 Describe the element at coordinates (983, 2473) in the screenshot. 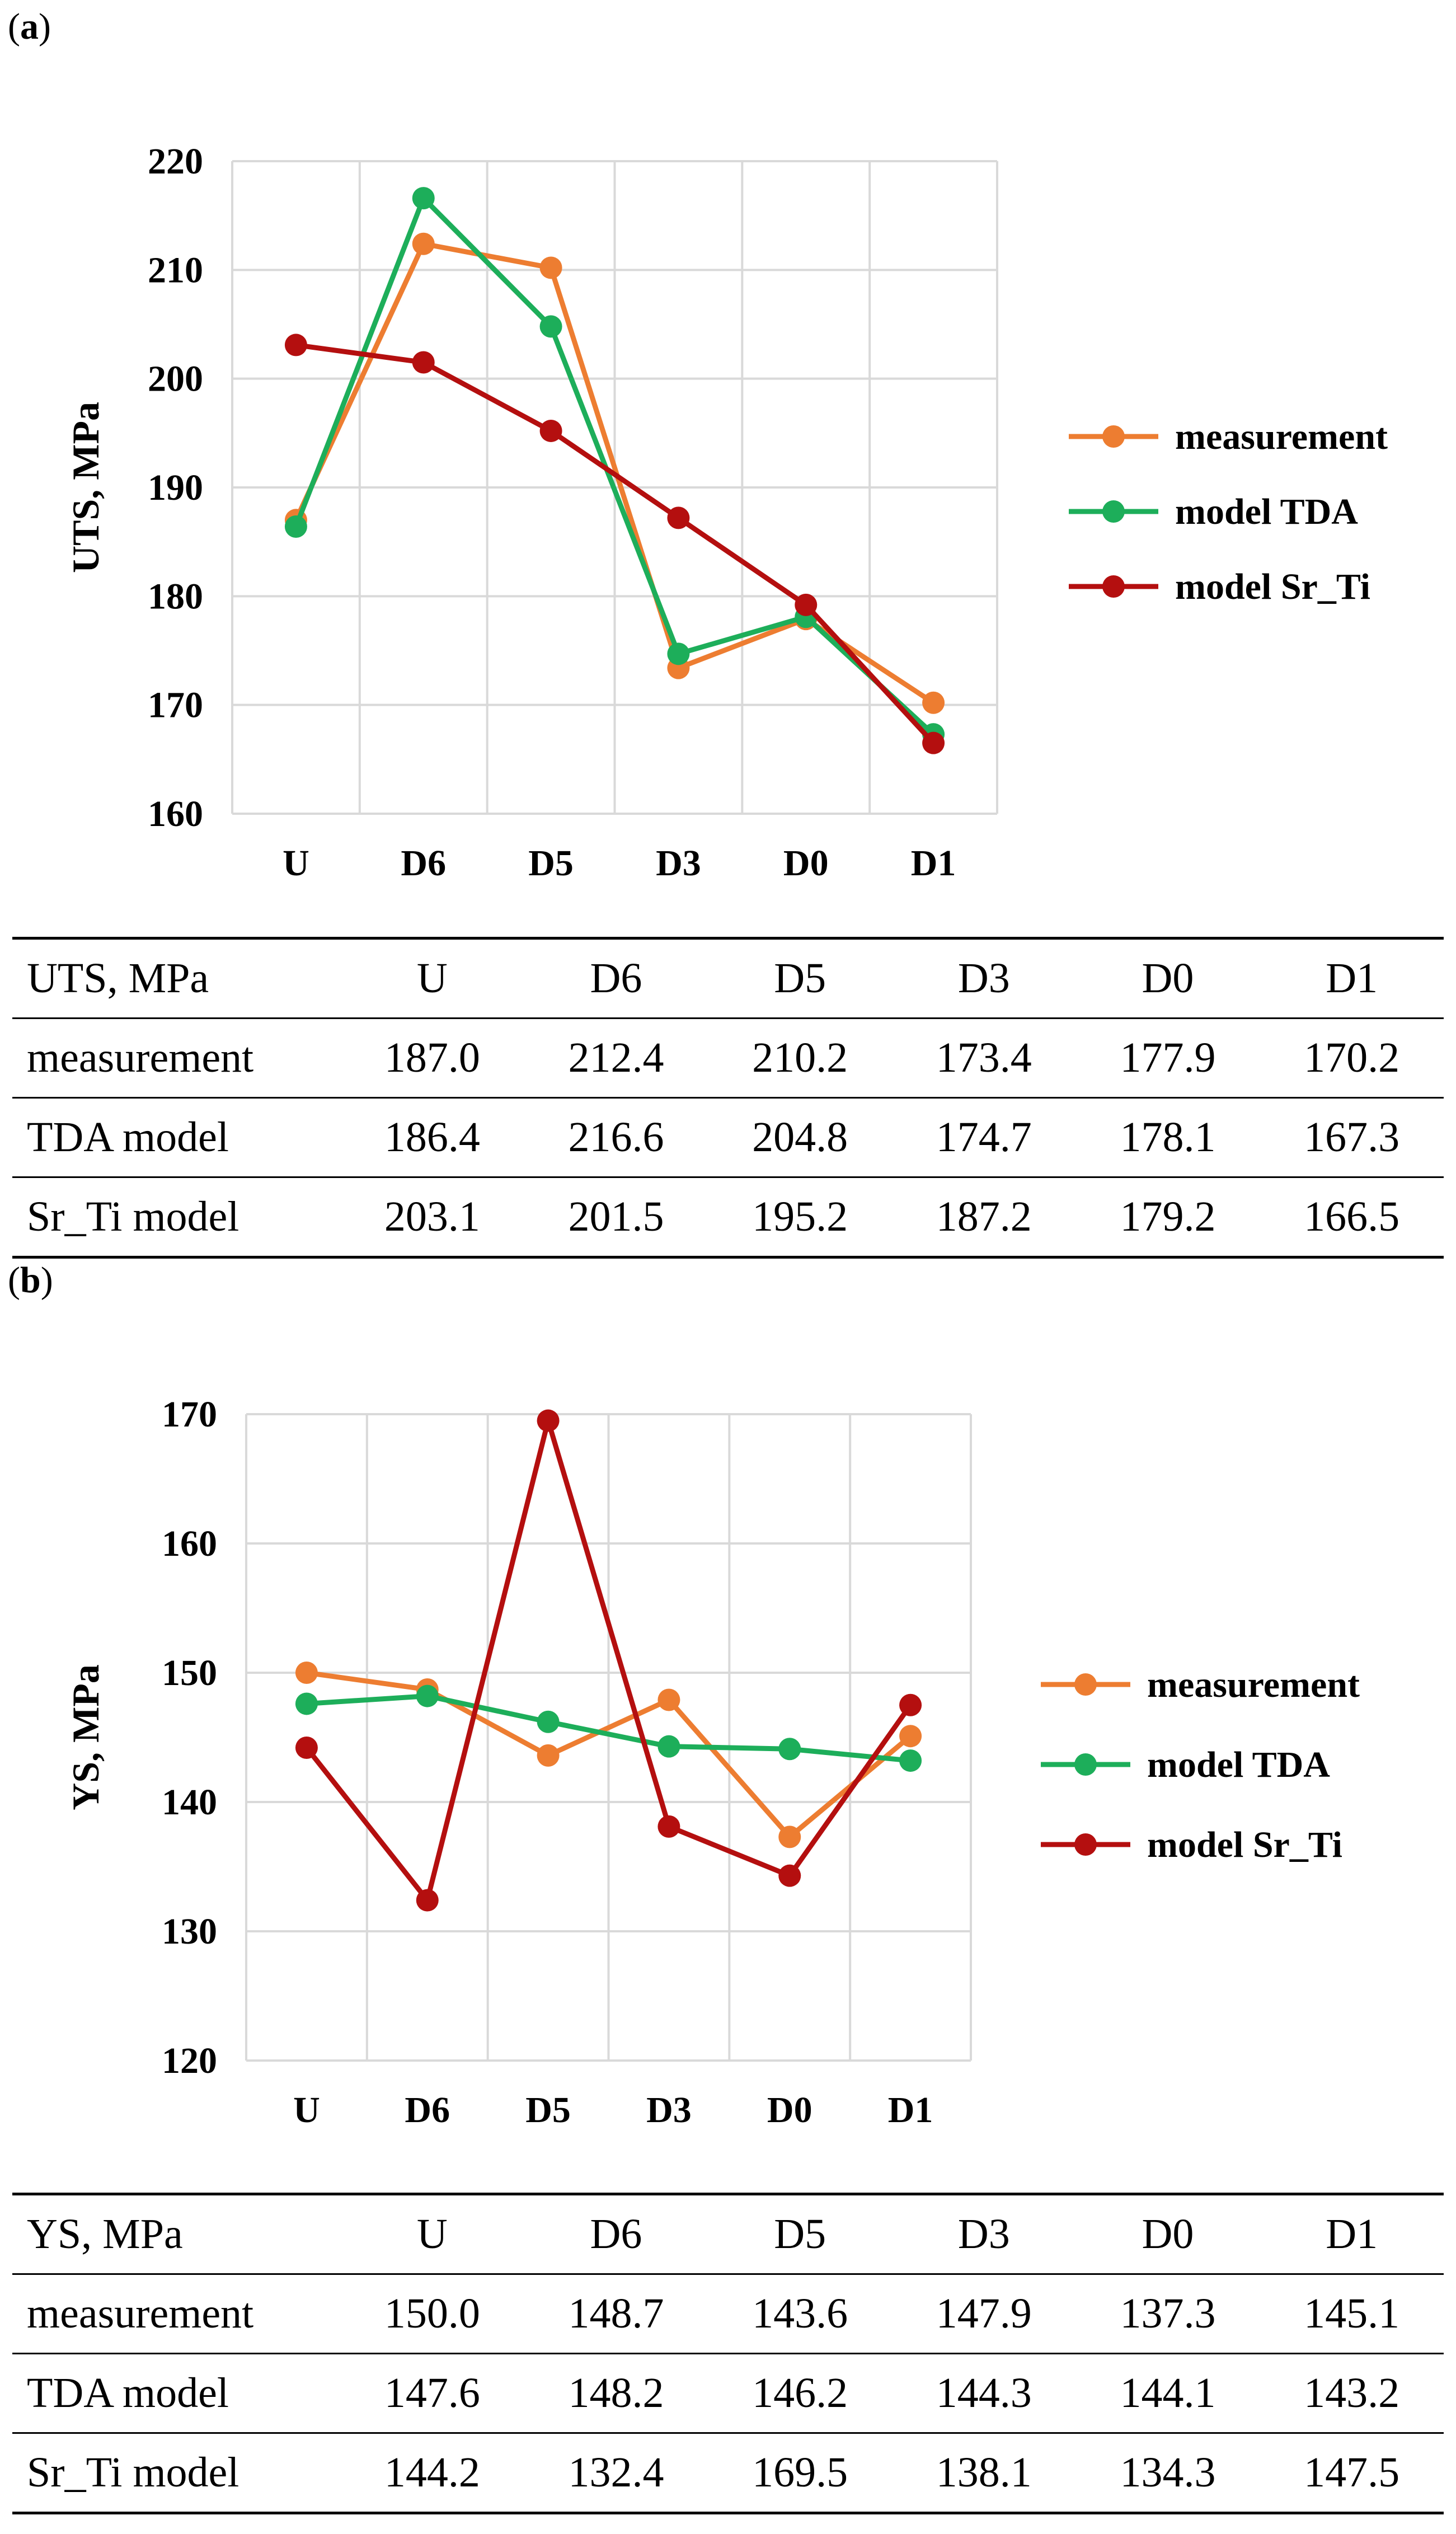

I see `table-cell: 138.1` at that location.